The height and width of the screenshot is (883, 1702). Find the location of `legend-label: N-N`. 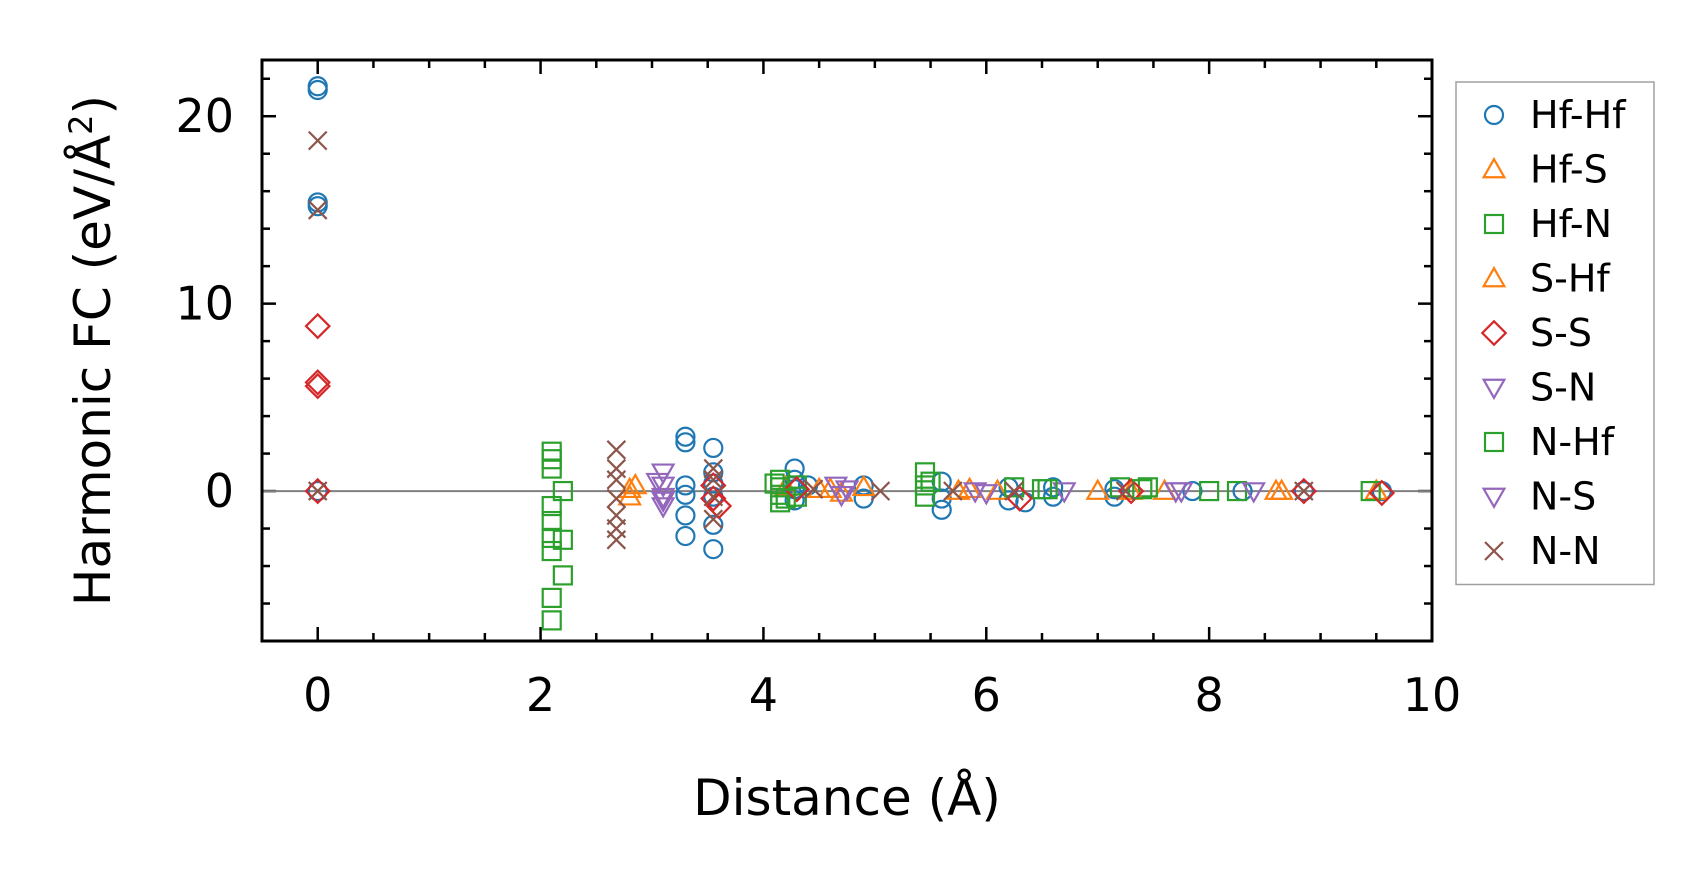

legend-label: N-N is located at coordinates (1565, 551).